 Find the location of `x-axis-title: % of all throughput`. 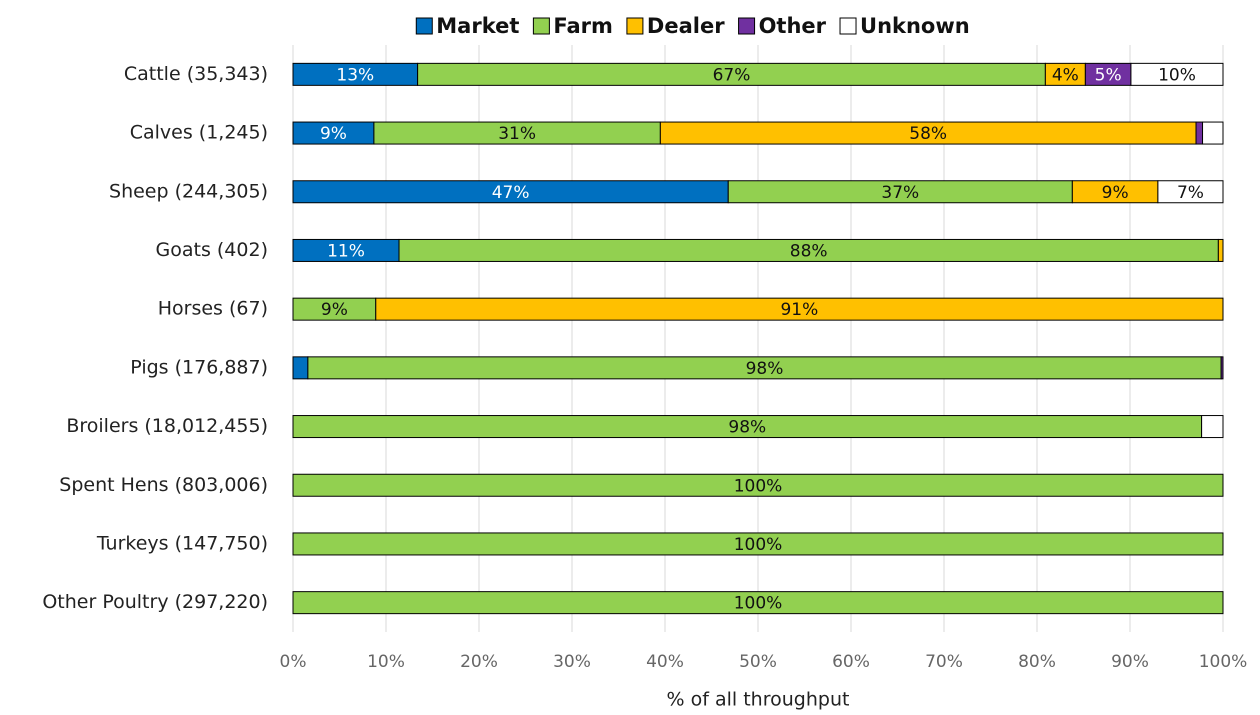

x-axis-title: % of all throughput is located at coordinates (758, 700).